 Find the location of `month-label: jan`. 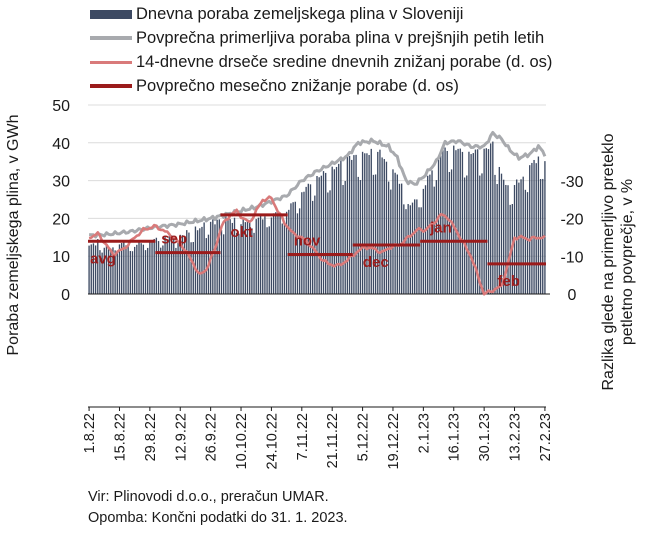

month-label: jan is located at coordinates (440, 227).